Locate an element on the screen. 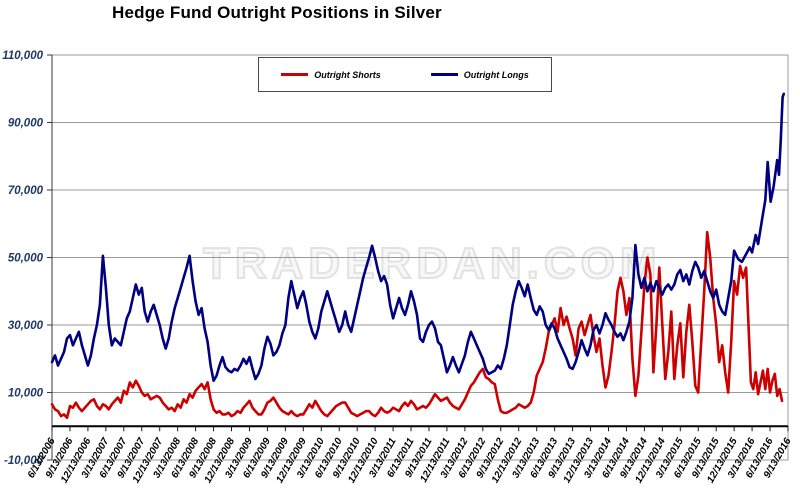 The width and height of the screenshot is (800, 493). legend: Outright Shorts Outright Longs is located at coordinates (405, 74).